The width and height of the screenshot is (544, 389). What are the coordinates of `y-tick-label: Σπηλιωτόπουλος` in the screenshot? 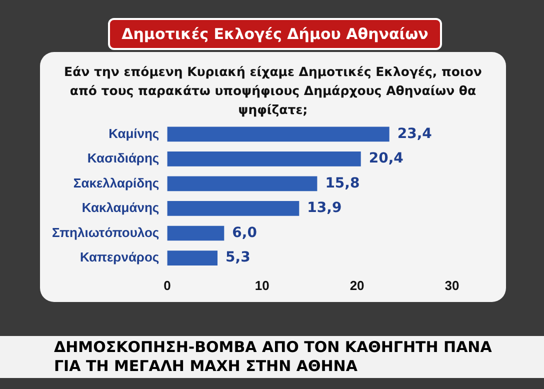 It's located at (106, 232).